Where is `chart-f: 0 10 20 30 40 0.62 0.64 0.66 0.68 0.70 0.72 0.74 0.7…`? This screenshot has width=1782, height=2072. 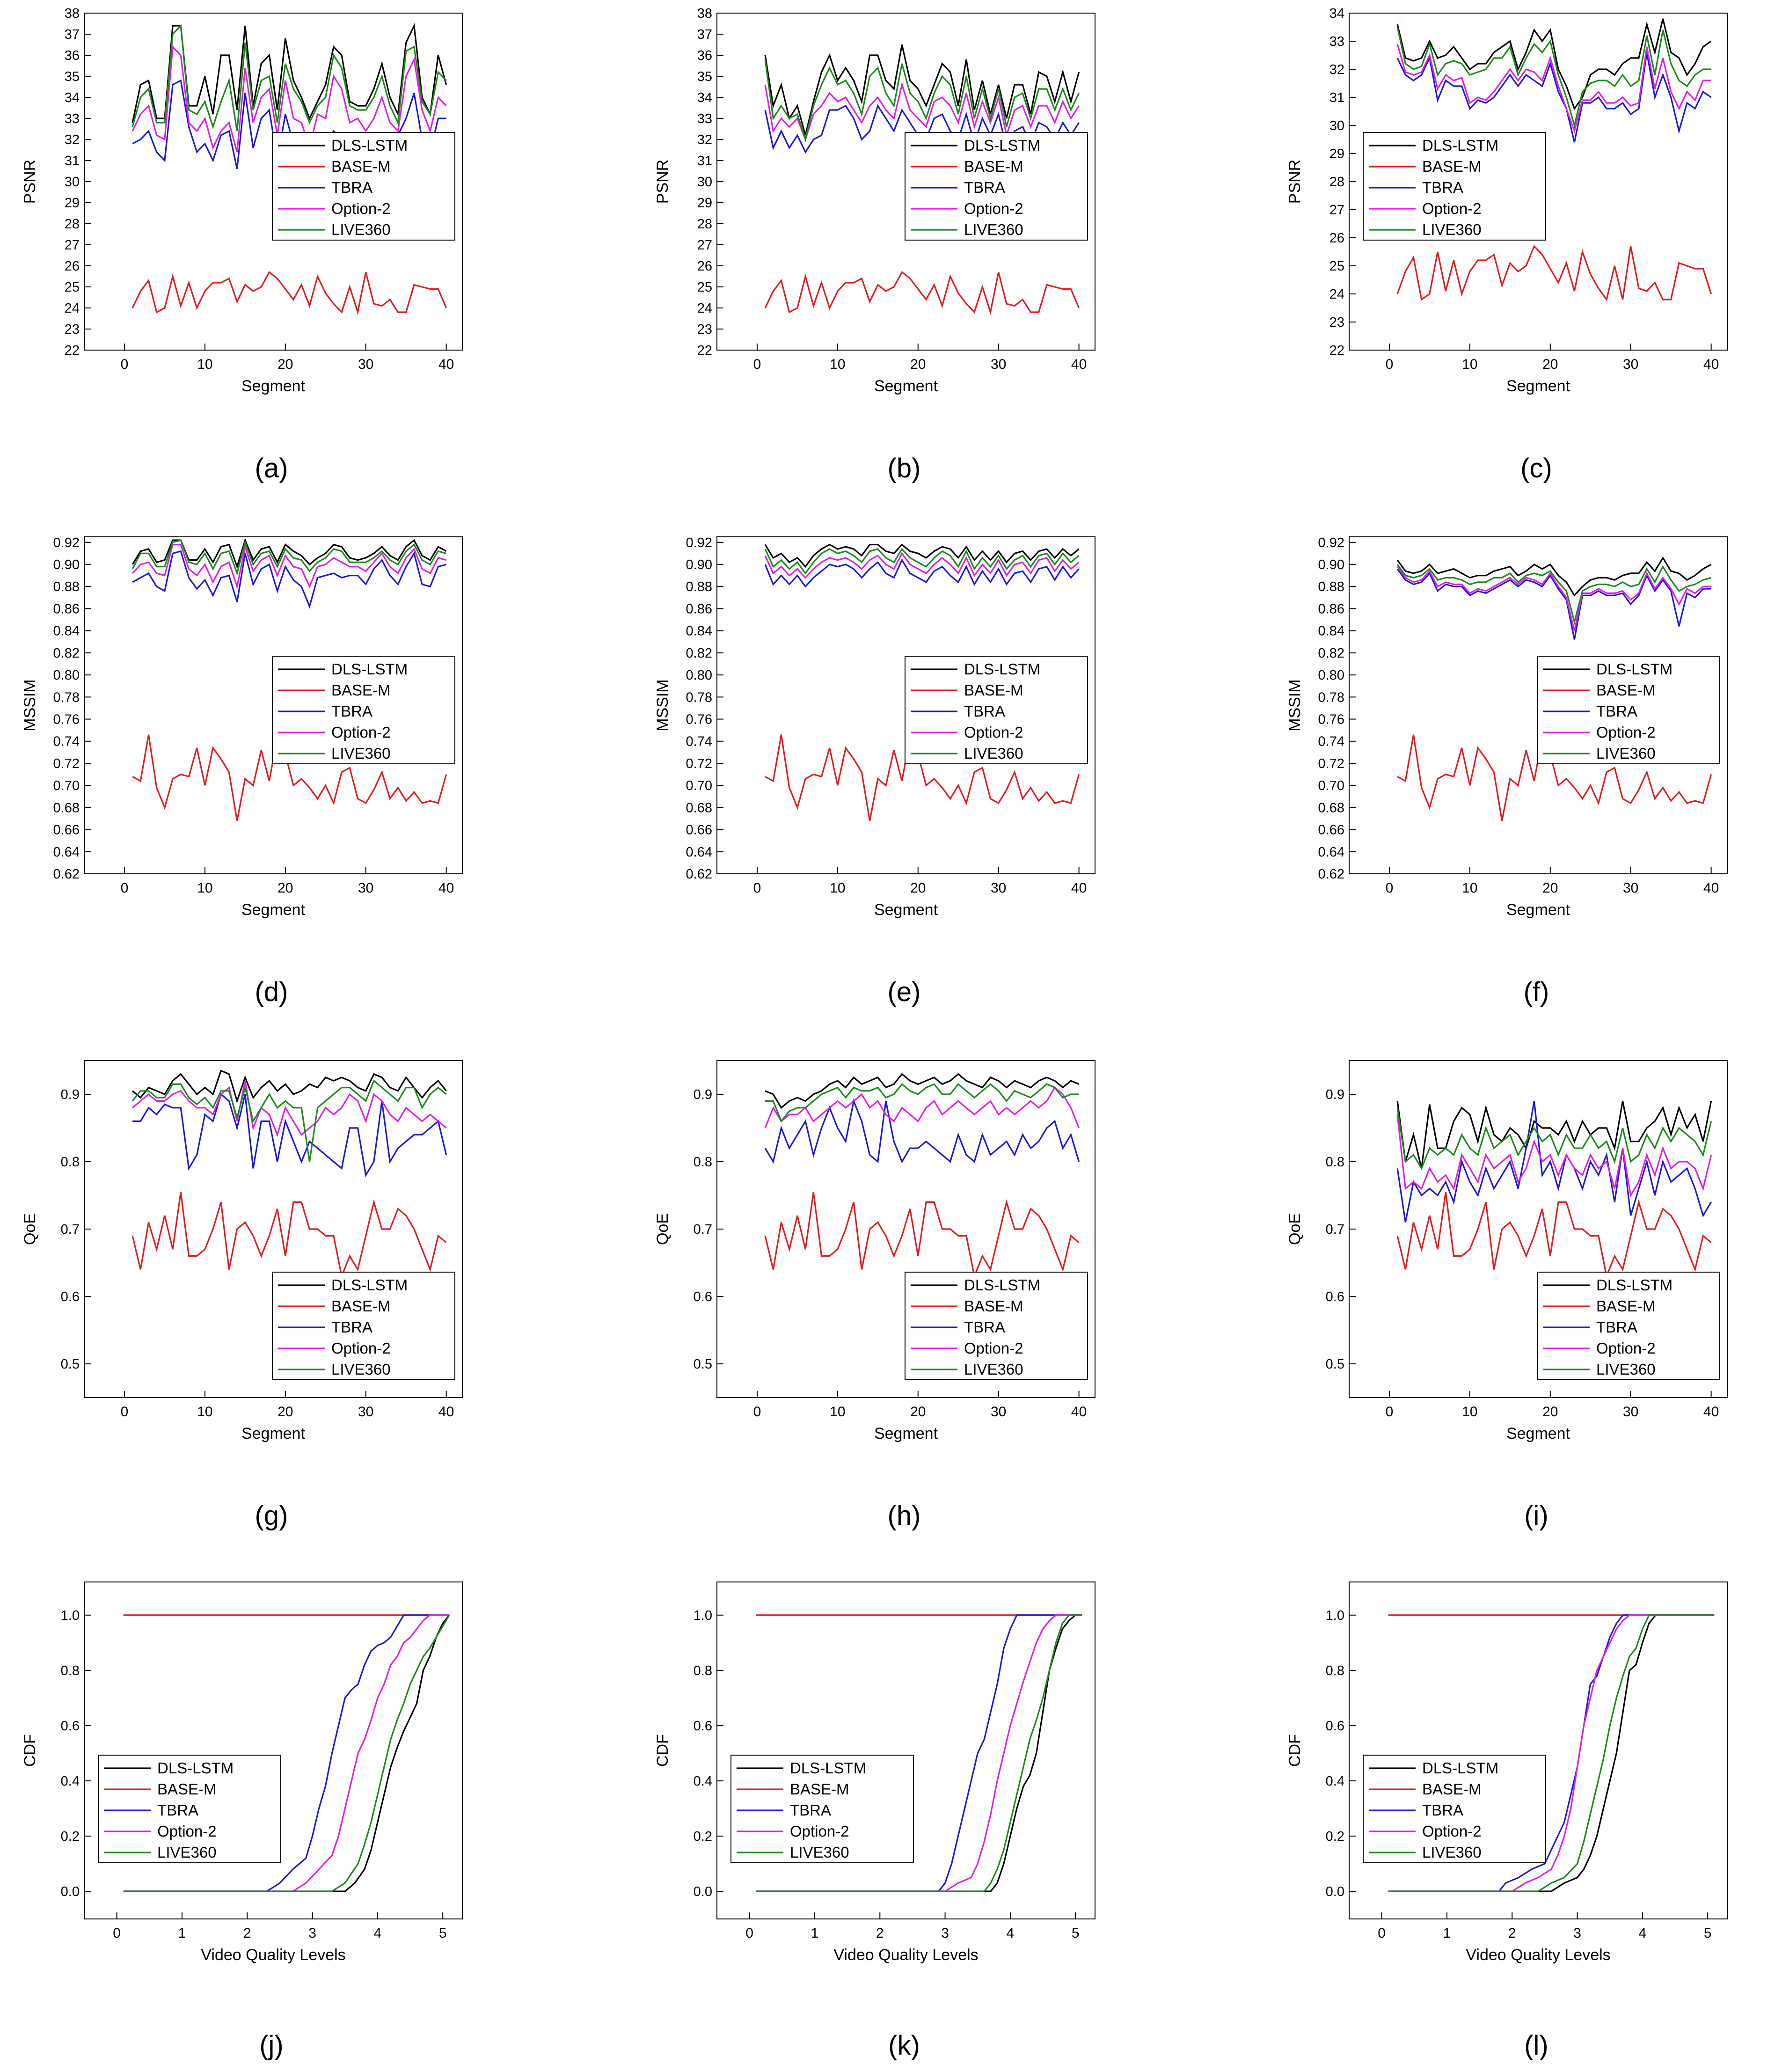 chart-f: 0 10 20 30 40 0.62 0.64 0.66 0.68 0.70 0.72 0.74 0.7… is located at coordinates (1507, 771).